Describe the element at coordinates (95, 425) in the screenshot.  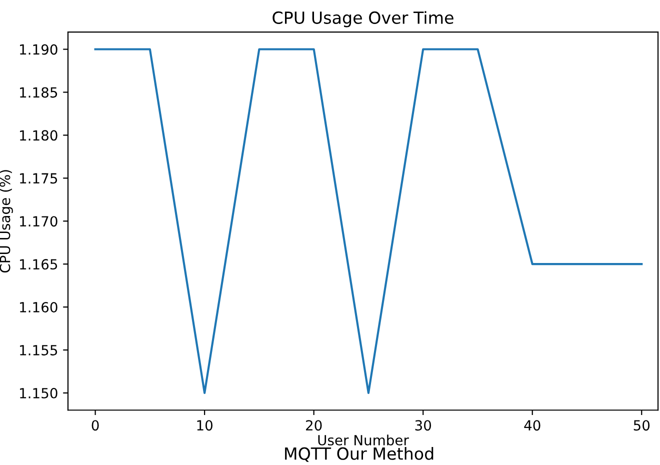
I see `x-tick-label: 0` at that location.